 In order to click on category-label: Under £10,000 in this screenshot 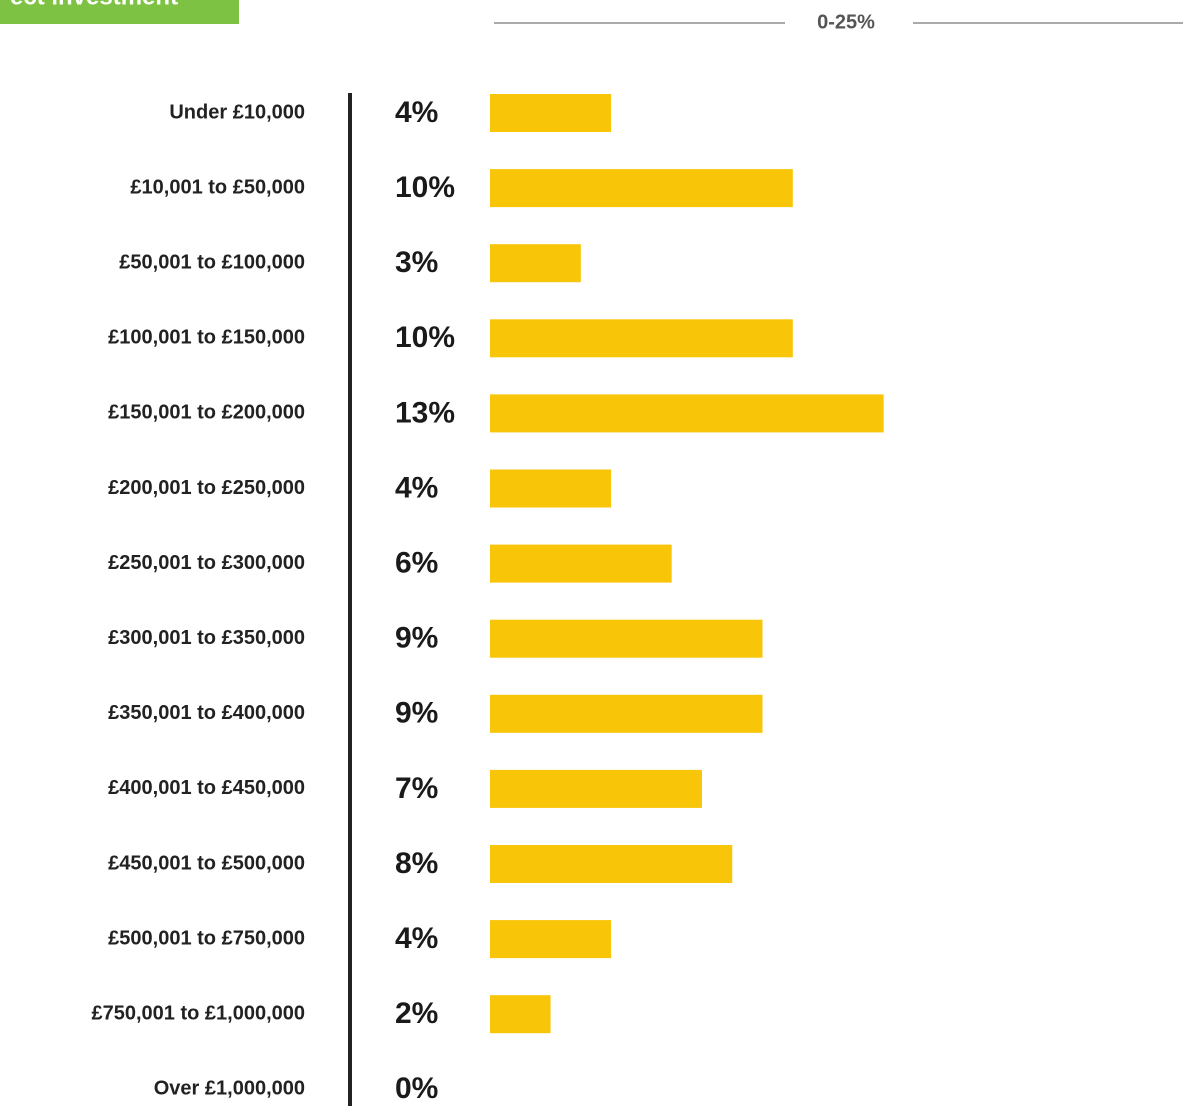, I will do `click(237, 112)`.